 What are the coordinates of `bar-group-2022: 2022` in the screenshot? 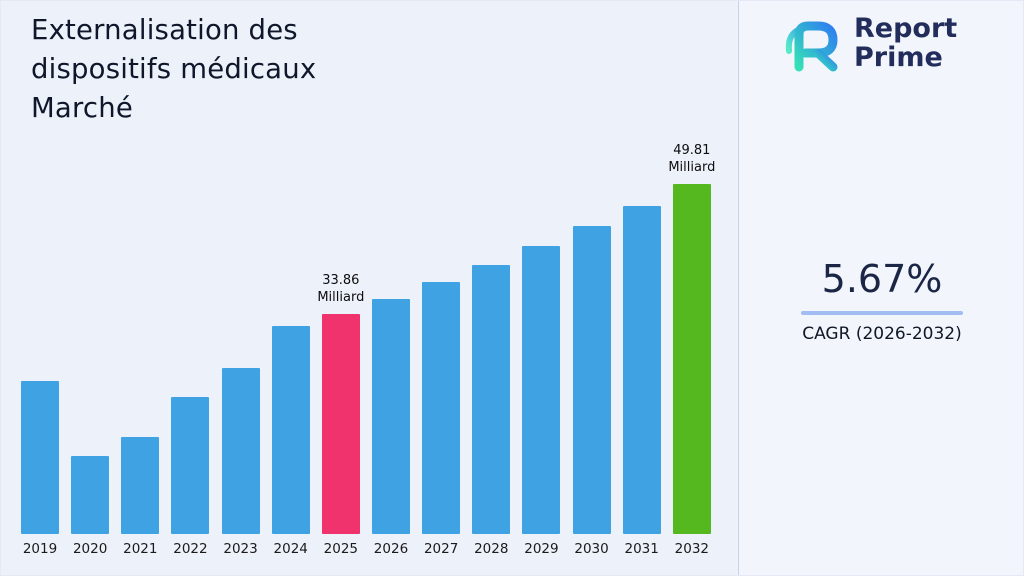 It's located at (190, 361).